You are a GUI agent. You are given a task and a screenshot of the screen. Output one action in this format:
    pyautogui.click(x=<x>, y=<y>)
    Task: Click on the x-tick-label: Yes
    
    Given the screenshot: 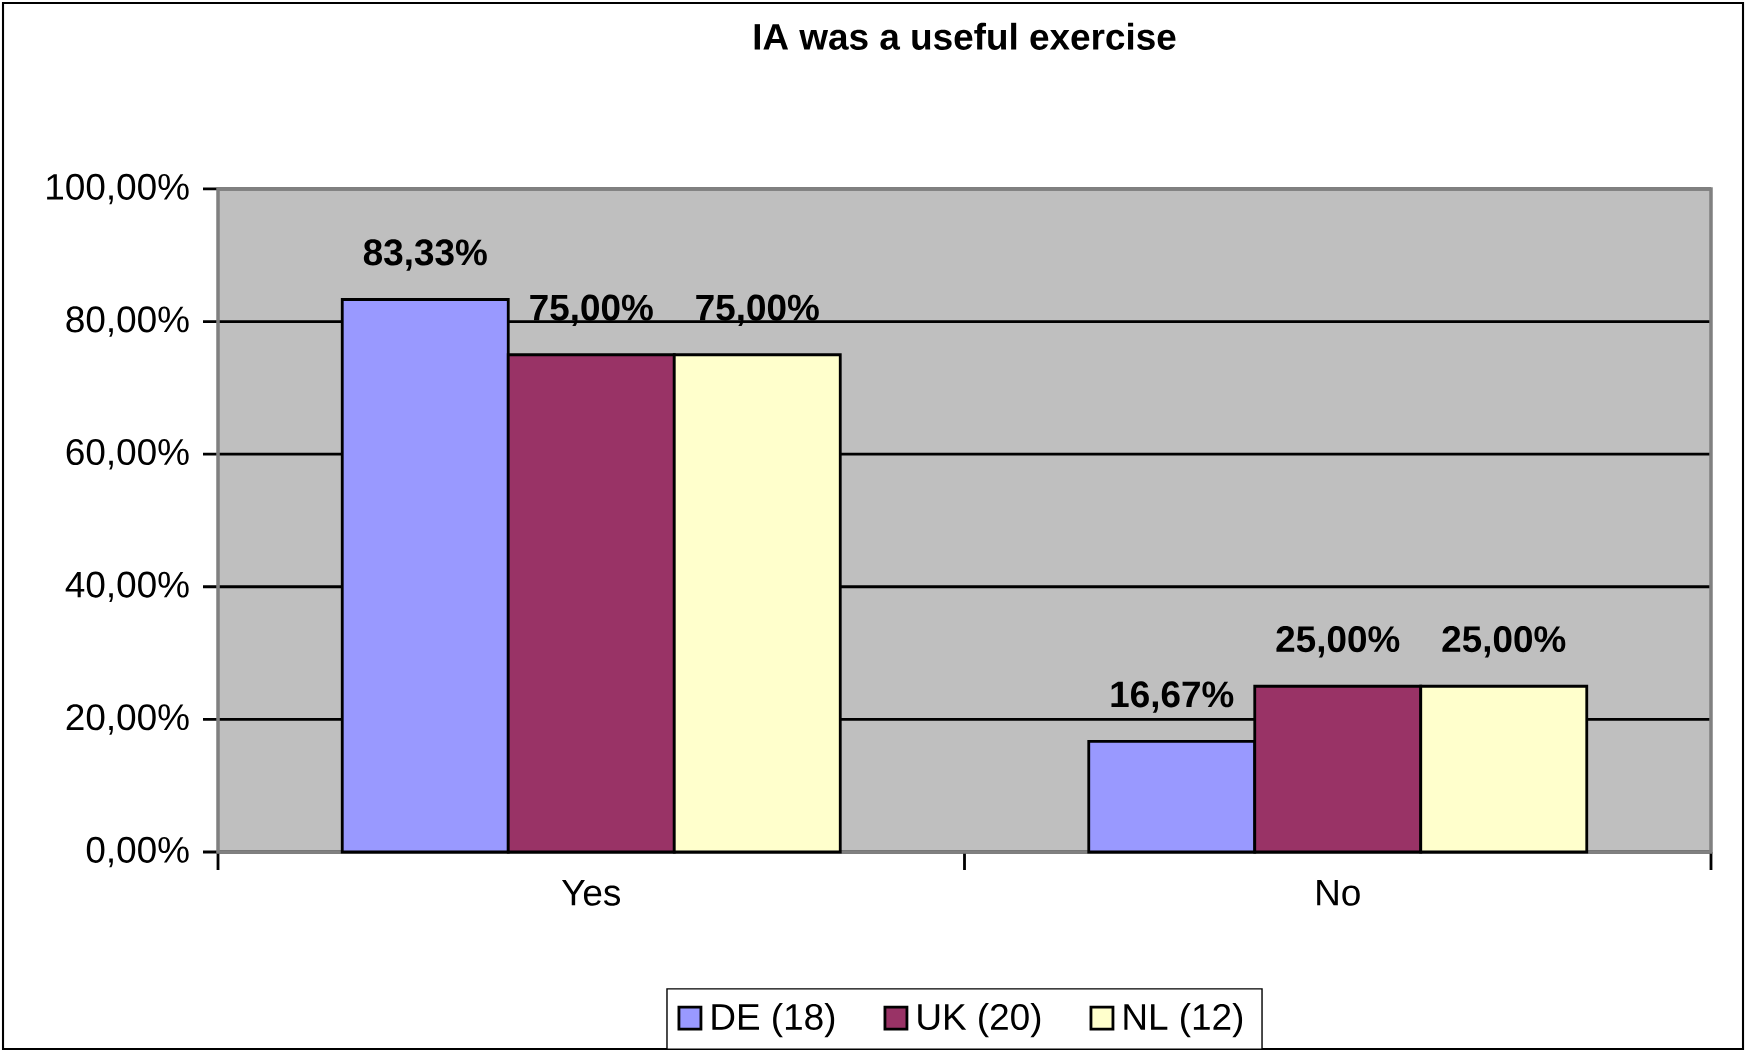 What is the action you would take?
    pyautogui.click(x=591, y=893)
    